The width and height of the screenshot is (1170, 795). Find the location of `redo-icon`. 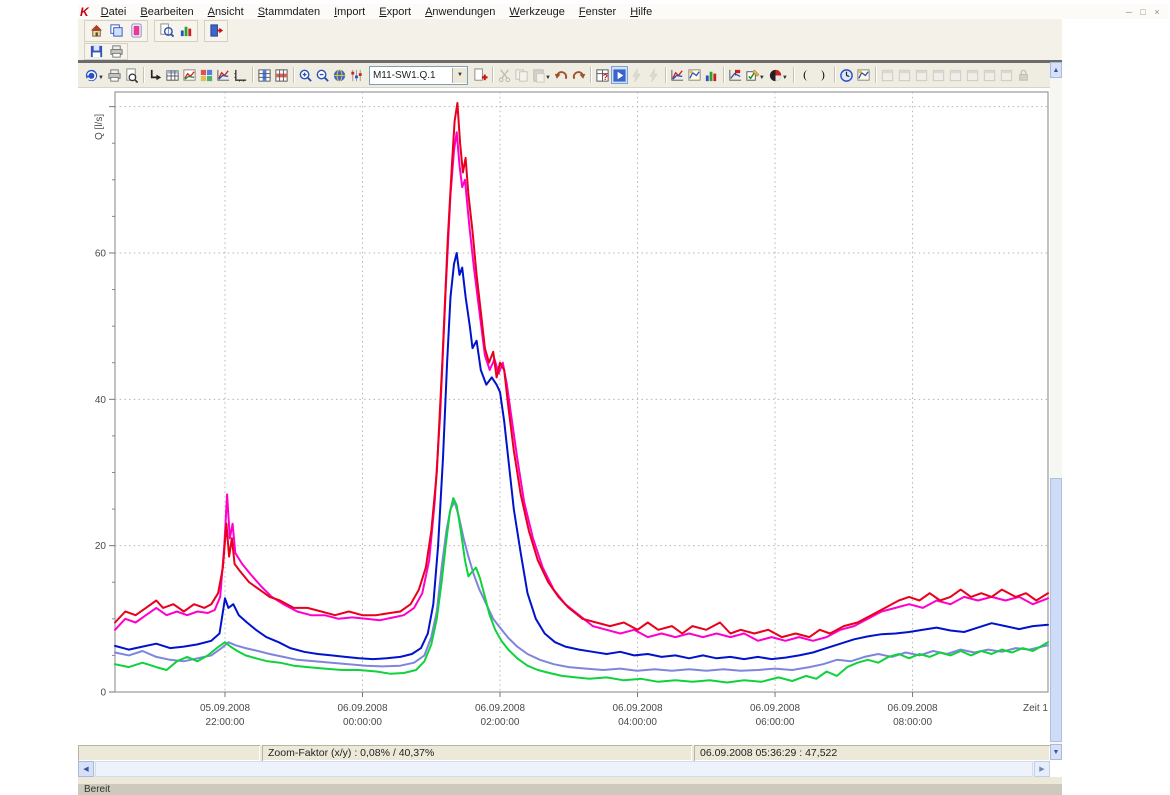

redo-icon is located at coordinates (578, 75).